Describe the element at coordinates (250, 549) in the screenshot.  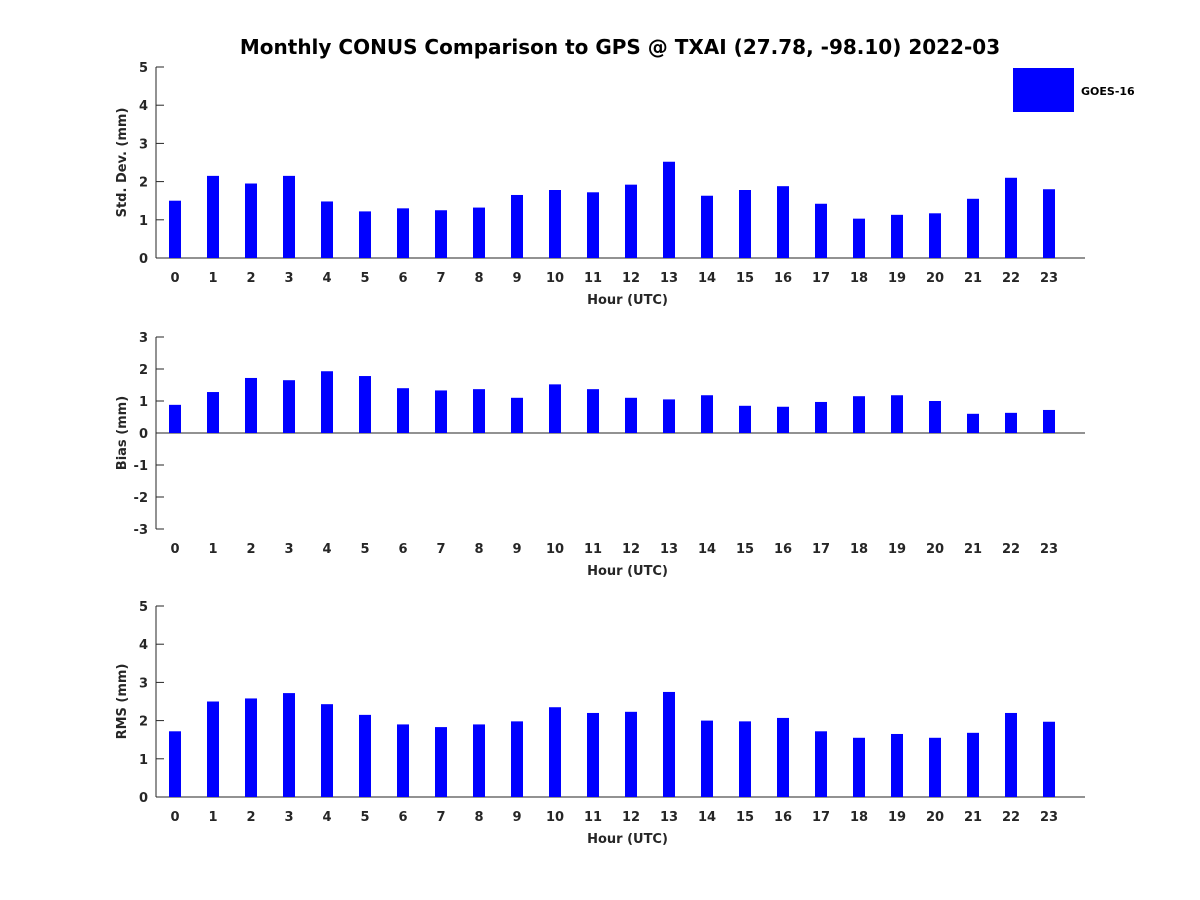
I see `x-tick-label: 2` at that location.